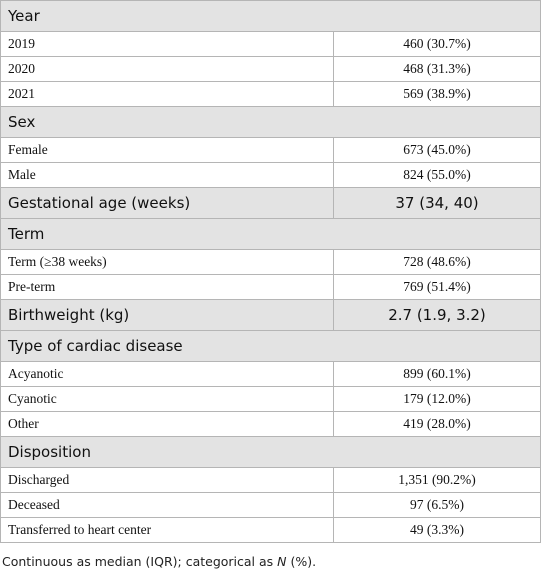 This screenshot has width=542, height=573. Describe the element at coordinates (80, 529) in the screenshot. I see `row-label: Transferred to heart center` at that location.